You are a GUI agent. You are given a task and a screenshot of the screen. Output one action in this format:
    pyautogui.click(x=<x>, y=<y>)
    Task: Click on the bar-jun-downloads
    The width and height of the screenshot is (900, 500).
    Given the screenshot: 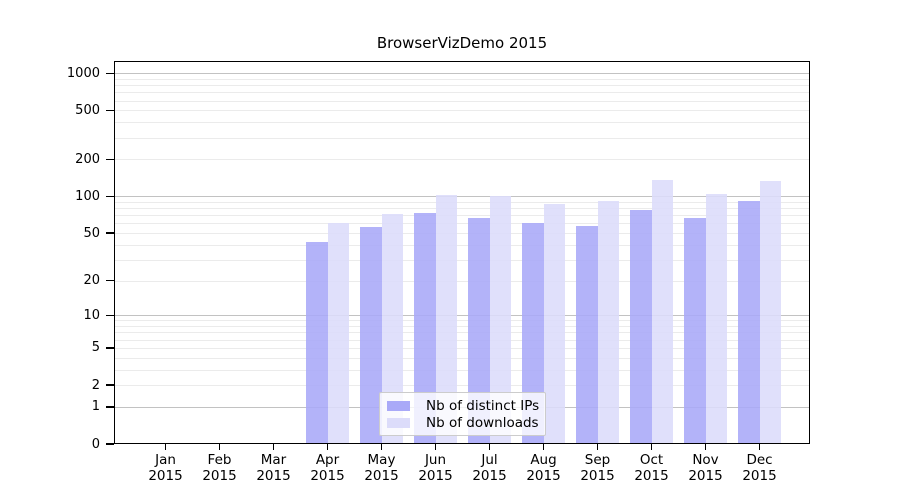 What is the action you would take?
    pyautogui.click(x=446, y=319)
    